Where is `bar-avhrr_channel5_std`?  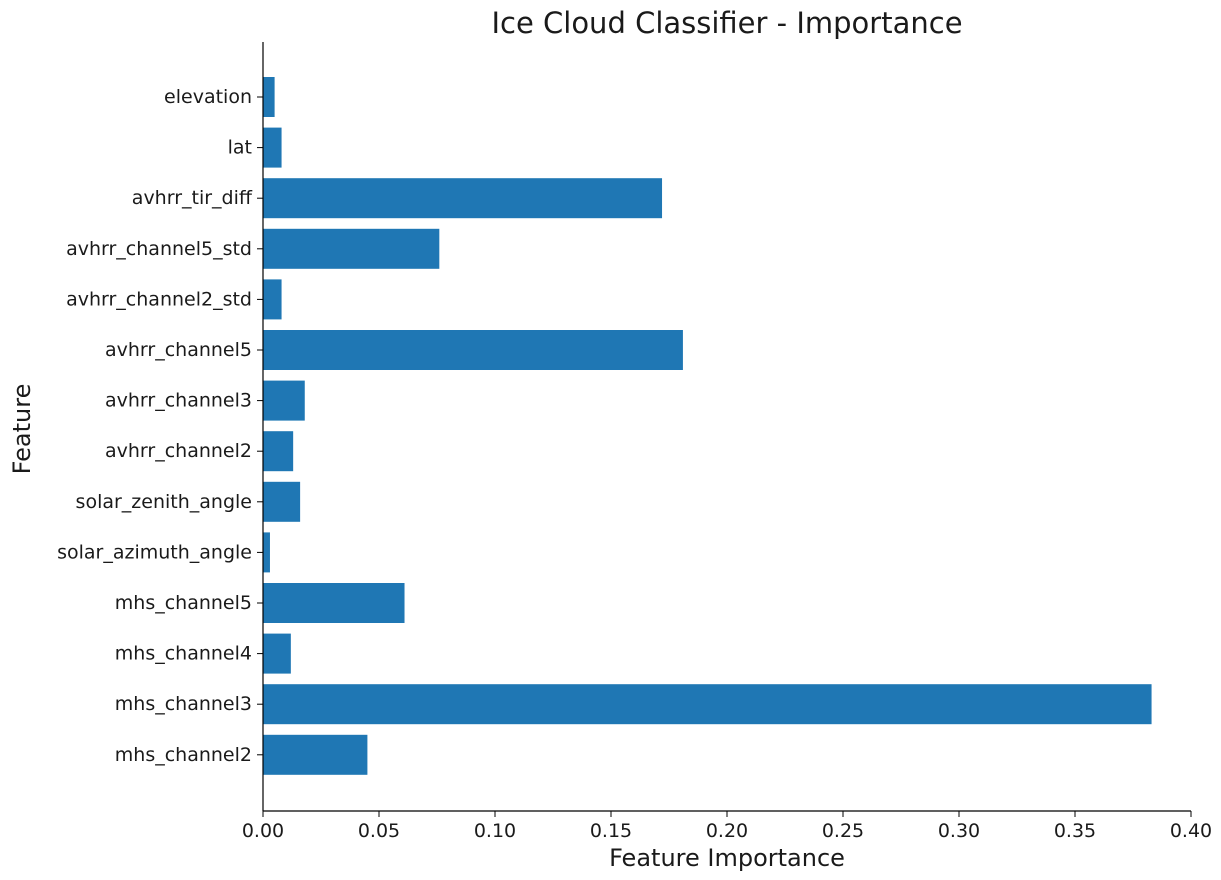 bar-avhrr_channel5_std is located at coordinates (351, 248).